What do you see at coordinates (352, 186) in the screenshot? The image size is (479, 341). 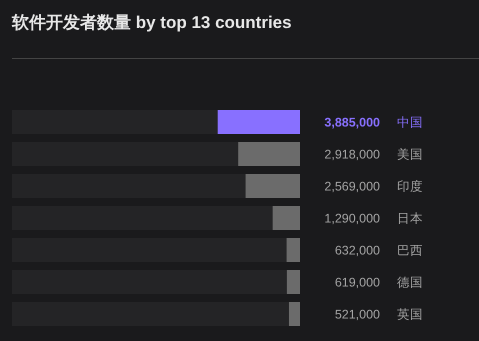 I see `data-label: 2,569,000` at bounding box center [352, 186].